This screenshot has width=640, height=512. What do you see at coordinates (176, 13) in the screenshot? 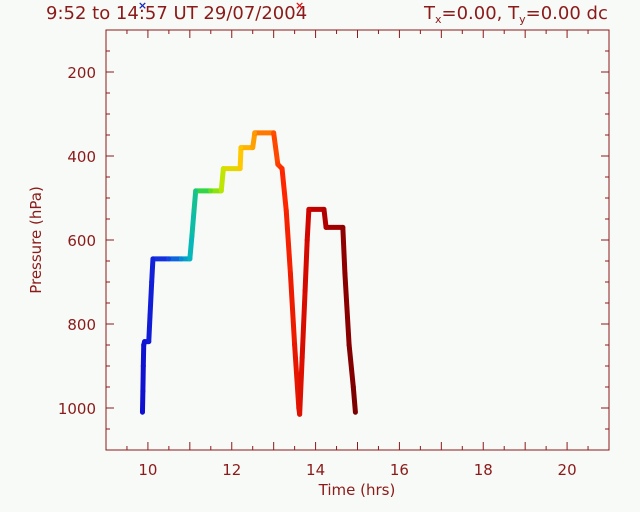
I see `title-time-range: 9:52 to 14:57 UT 29/07/2004` at bounding box center [176, 13].